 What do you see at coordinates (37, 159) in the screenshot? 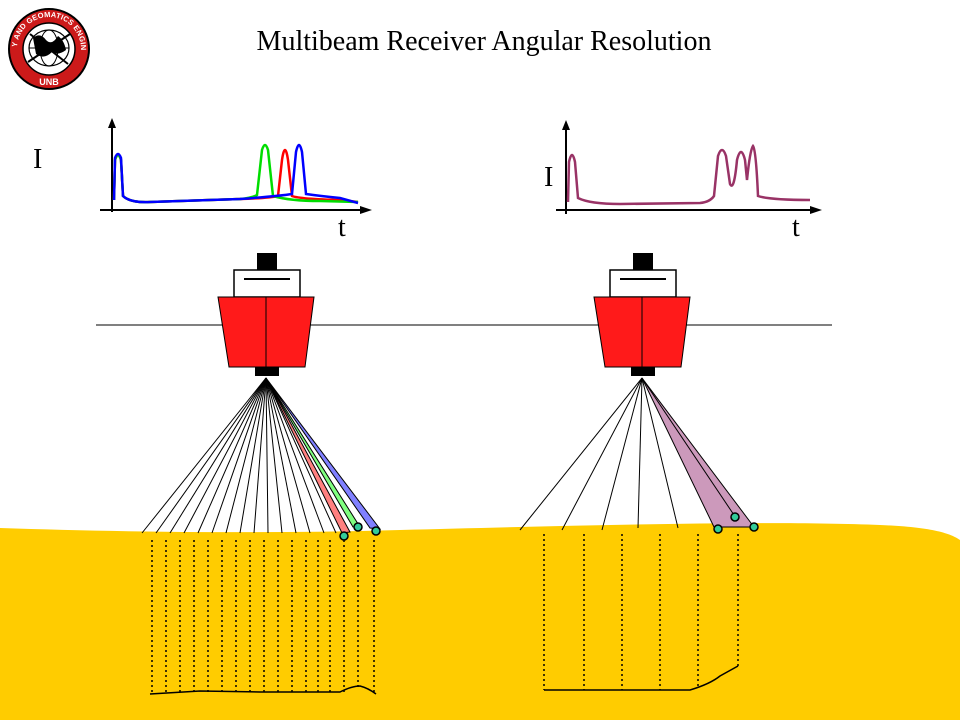
I see `left-plot-y-label: I` at bounding box center [37, 159].